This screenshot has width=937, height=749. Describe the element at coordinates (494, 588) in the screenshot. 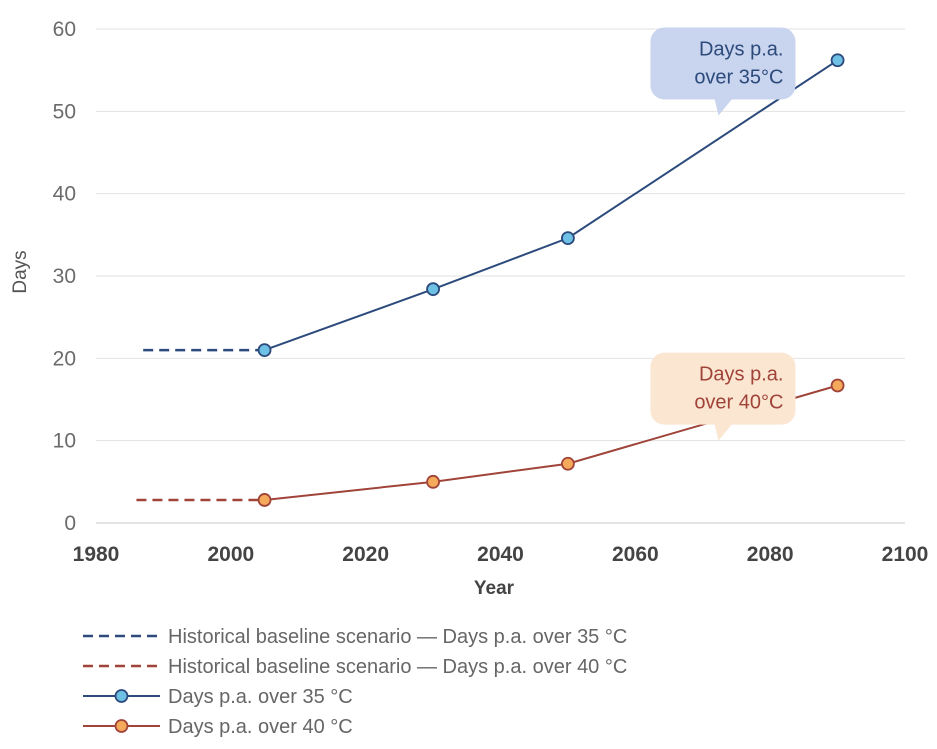

I see `x-axis-title: Year` at that location.